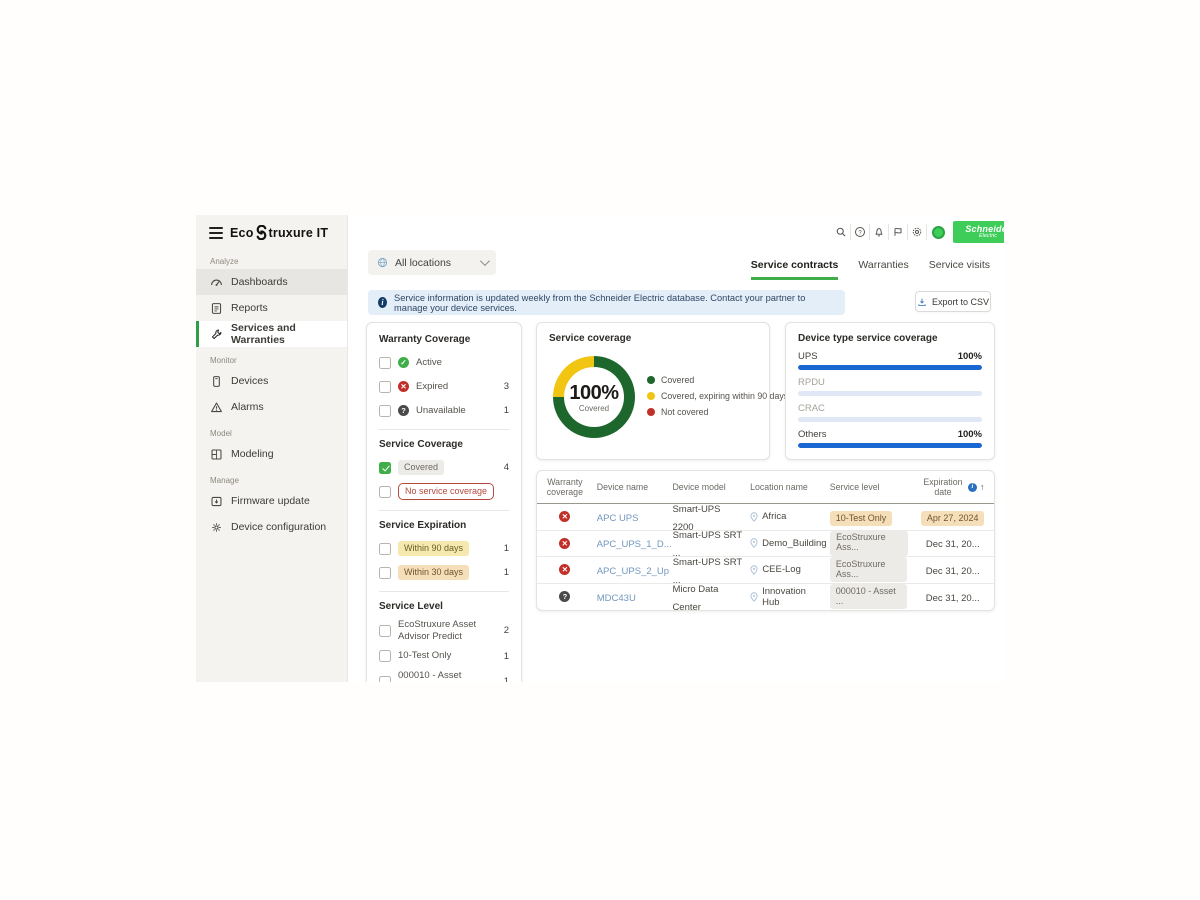 Image resolution: width=1200 pixels, height=900 pixels. I want to click on checkbox-checked, so click(385, 467).